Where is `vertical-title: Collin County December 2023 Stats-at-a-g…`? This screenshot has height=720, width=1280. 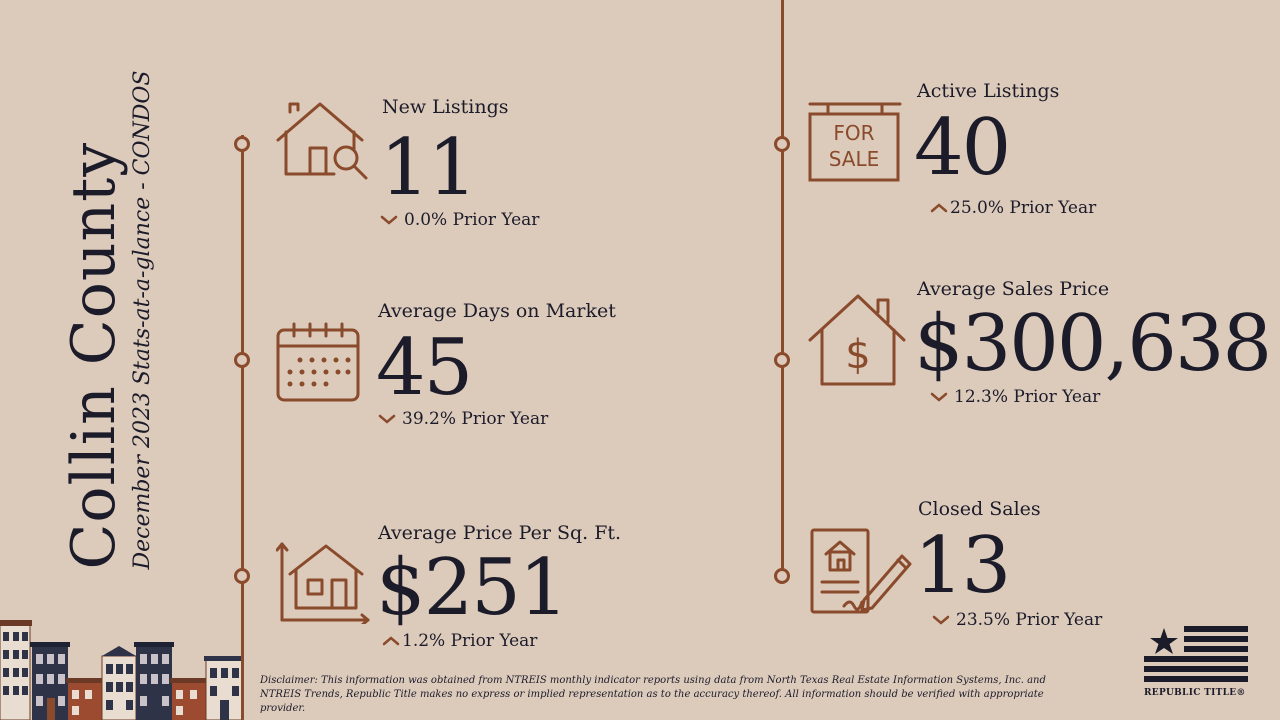 vertical-title: Collin County December 2023 Stats-at-a-g… is located at coordinates (108, 320).